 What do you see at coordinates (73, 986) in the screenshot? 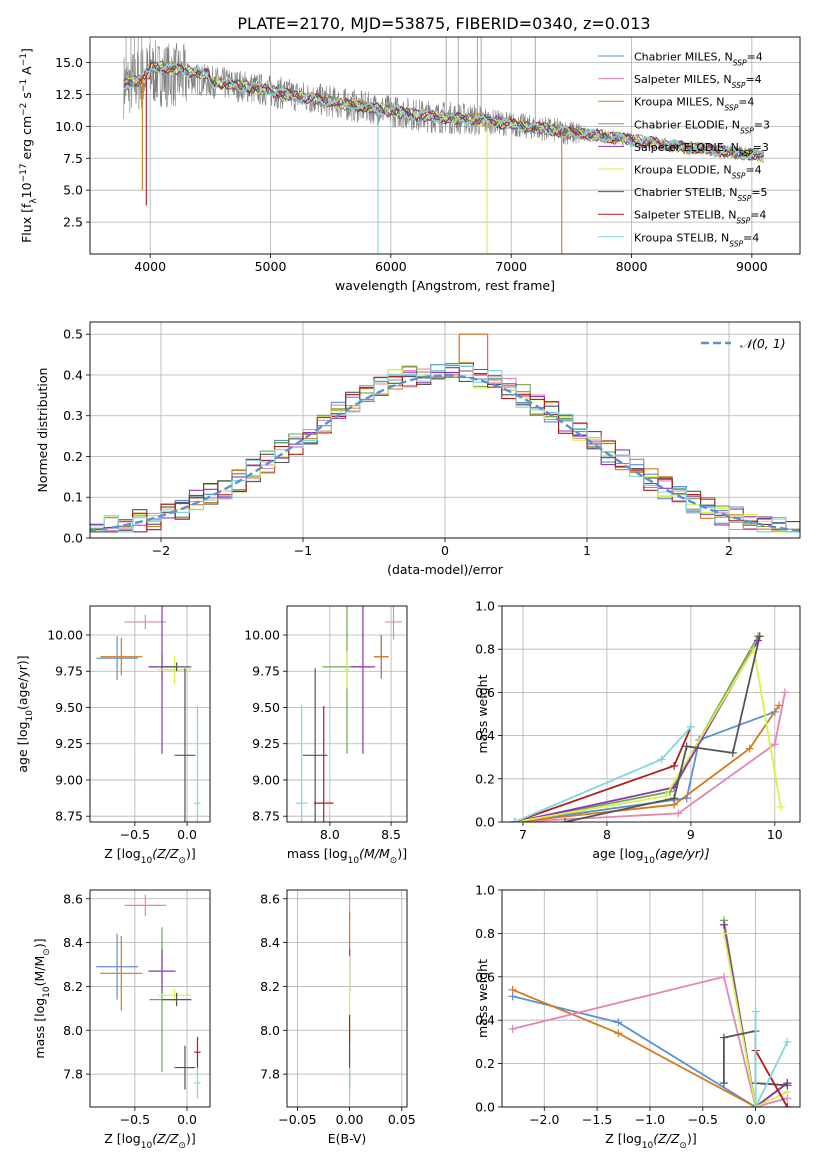
I see `y-tick-label: 8.2` at bounding box center [73, 986].